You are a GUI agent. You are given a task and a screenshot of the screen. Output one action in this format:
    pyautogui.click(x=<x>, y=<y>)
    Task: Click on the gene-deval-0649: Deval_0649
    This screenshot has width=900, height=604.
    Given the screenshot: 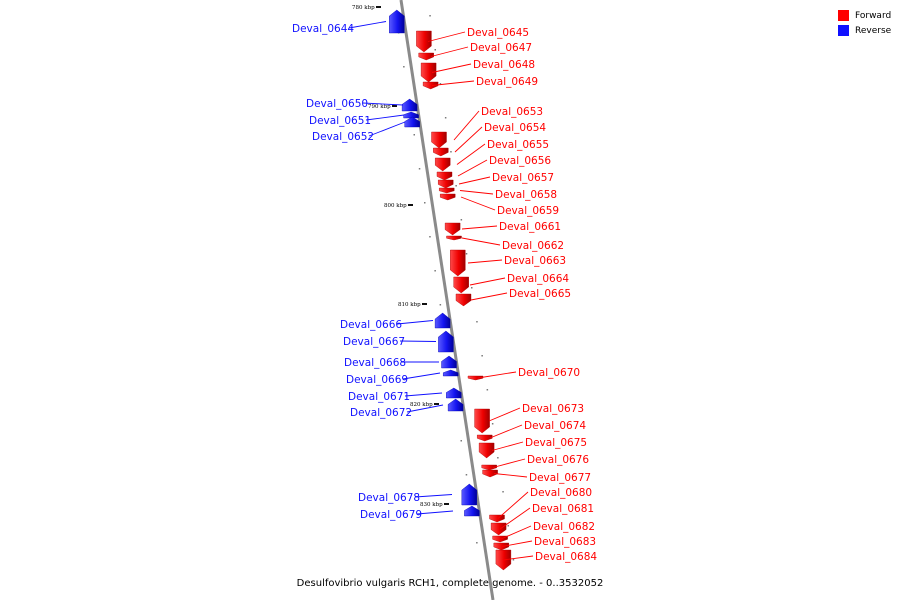 What is the action you would take?
    pyautogui.click(x=480, y=83)
    